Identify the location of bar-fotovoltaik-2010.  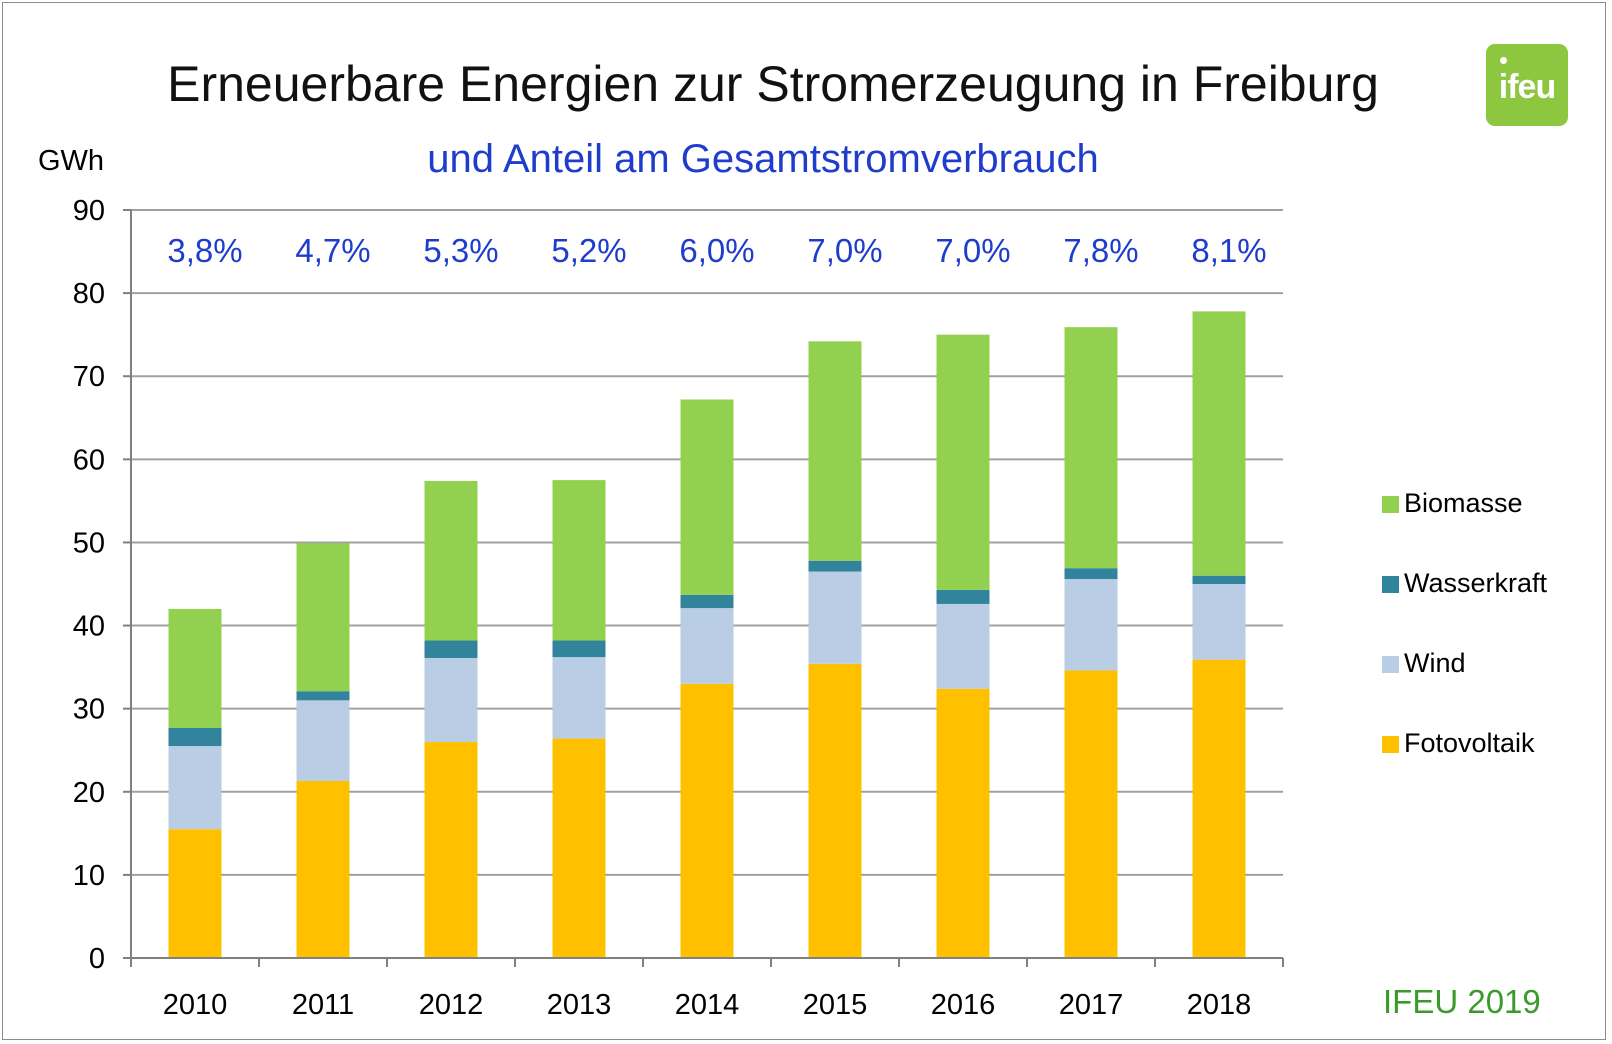
(195, 893).